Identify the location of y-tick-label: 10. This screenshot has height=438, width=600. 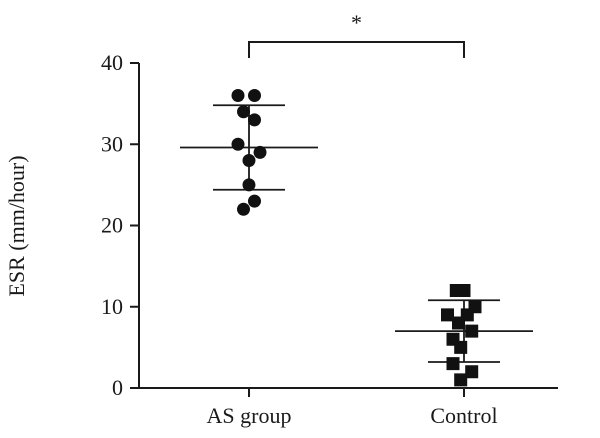
(112, 306).